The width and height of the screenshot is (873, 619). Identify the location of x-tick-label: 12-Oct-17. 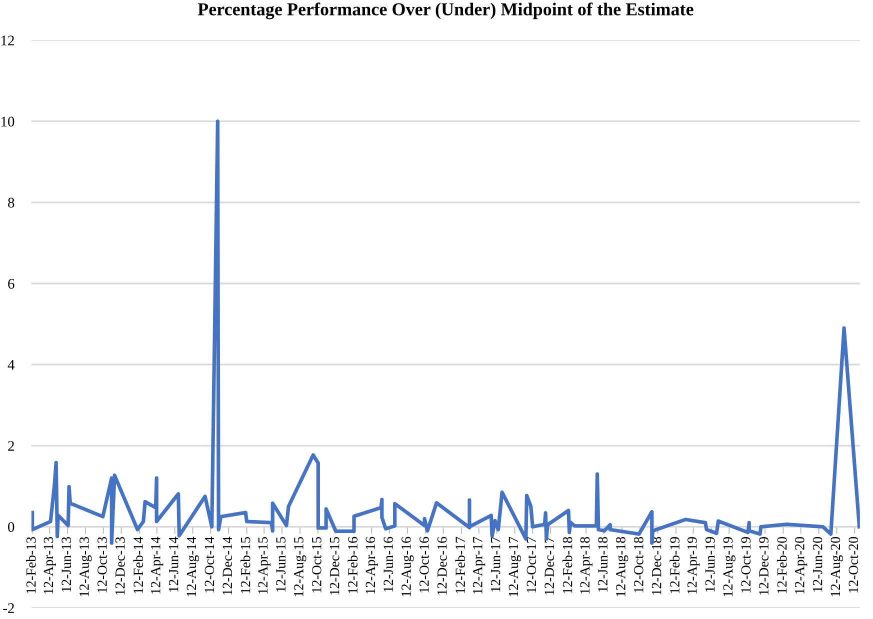
(531, 564).